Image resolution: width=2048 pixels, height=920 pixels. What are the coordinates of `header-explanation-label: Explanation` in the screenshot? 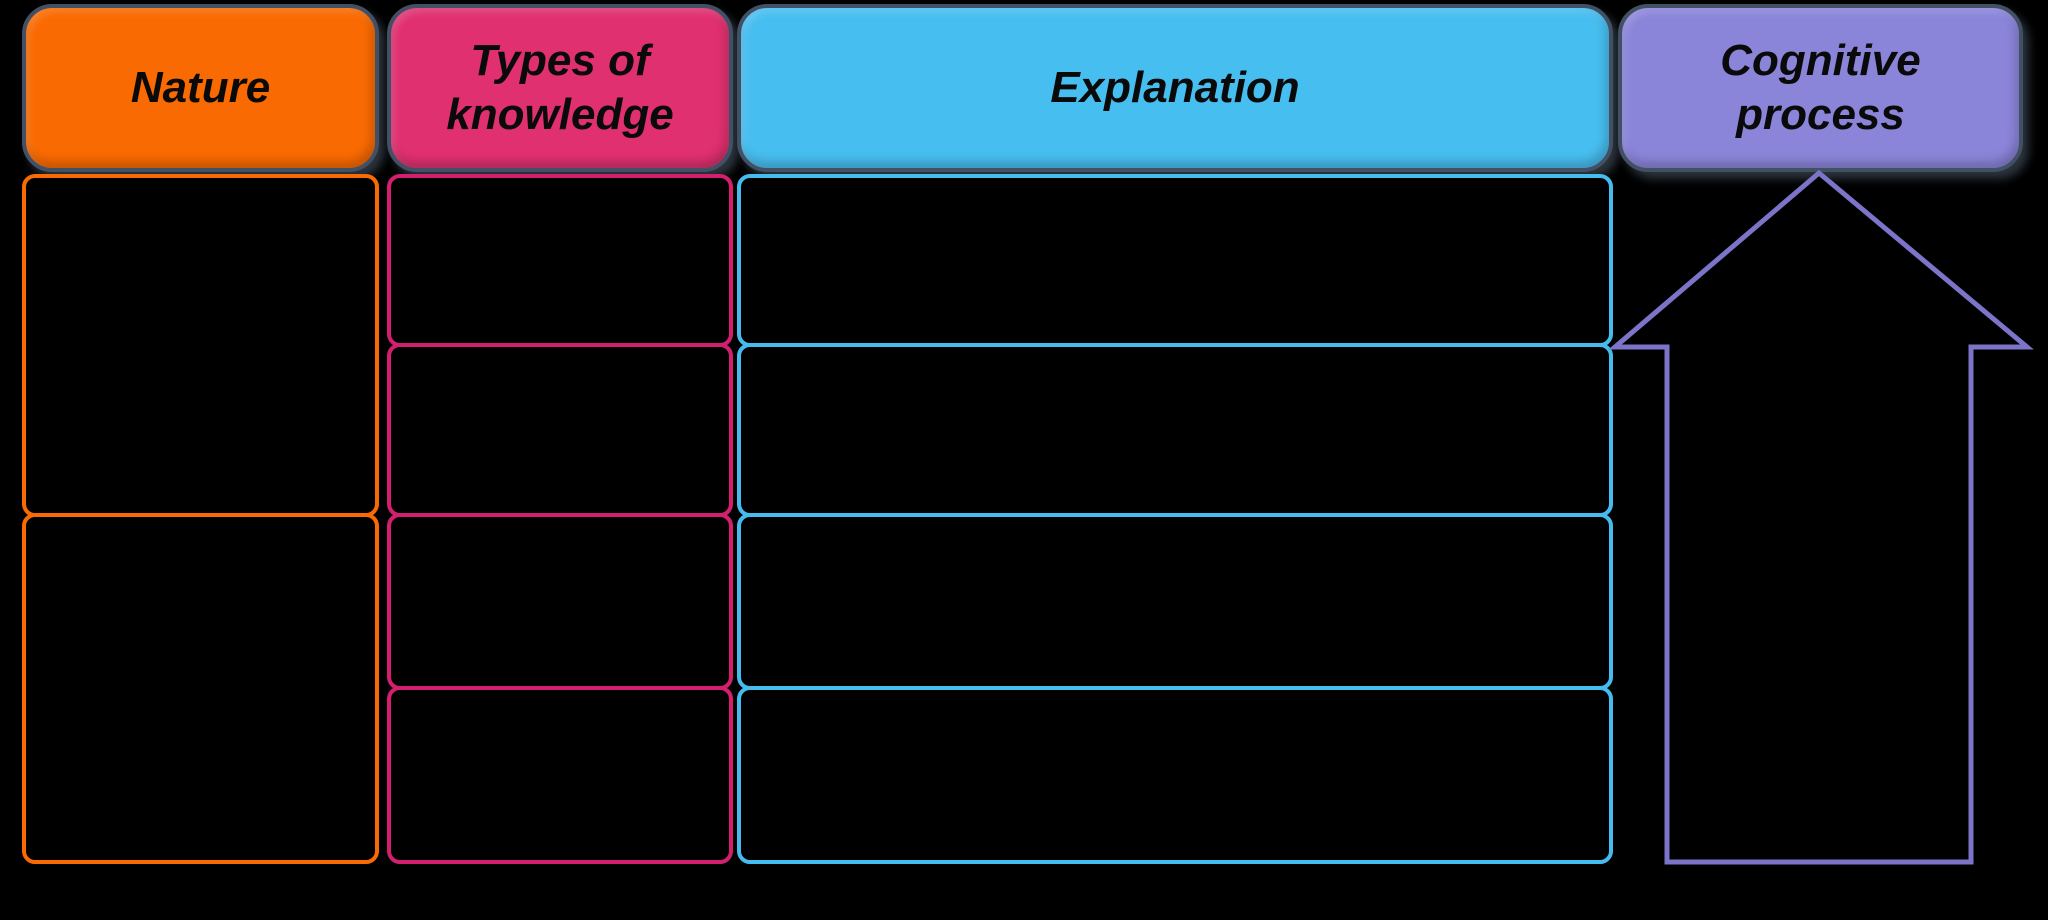 It's located at (1175, 88).